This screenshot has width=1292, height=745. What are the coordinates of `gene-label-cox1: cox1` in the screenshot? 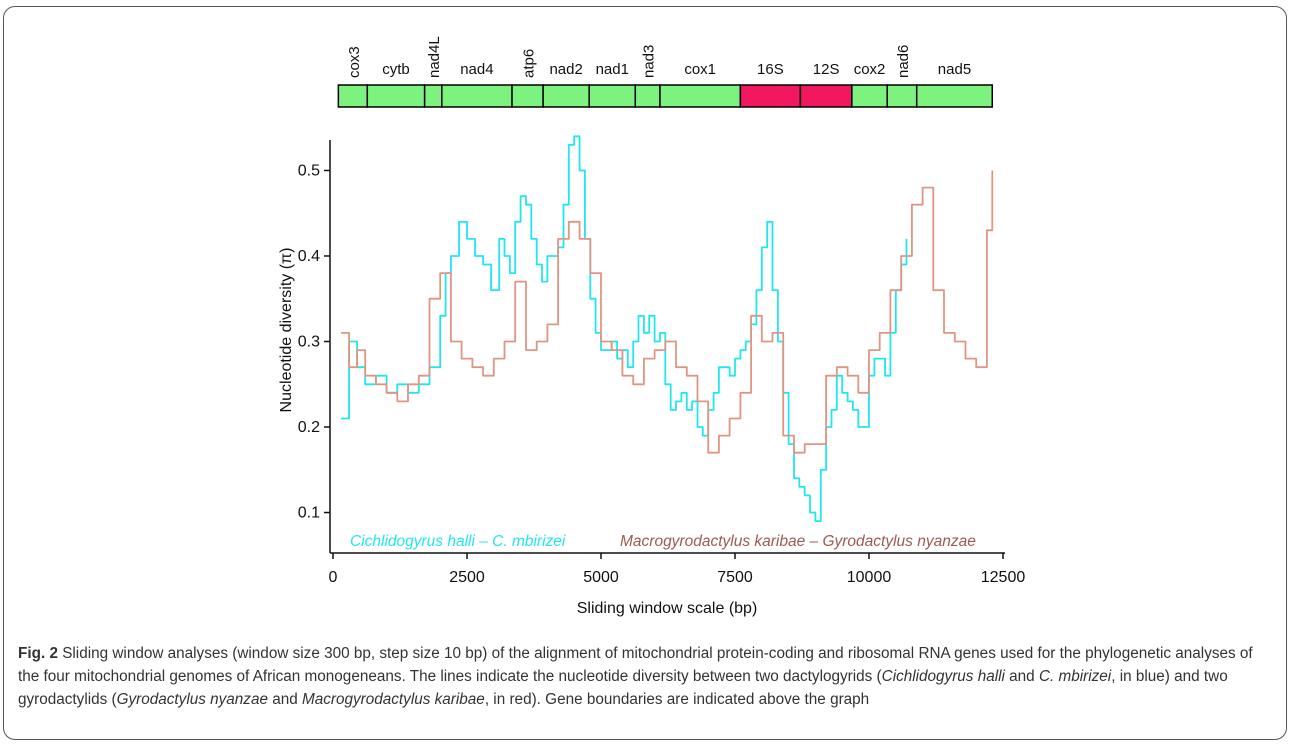 It's located at (700, 69).